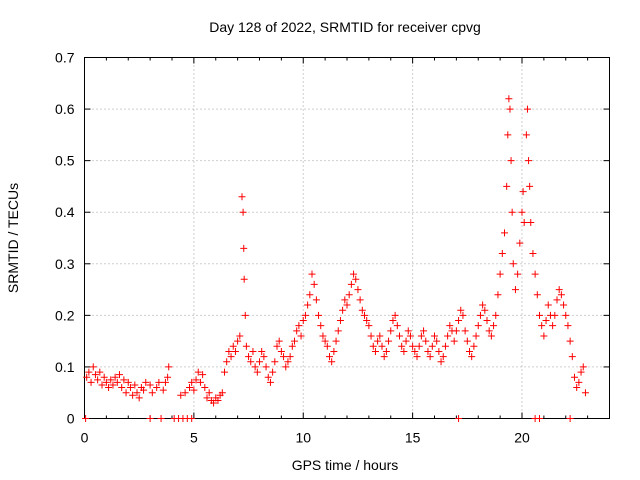  What do you see at coordinates (13, 238) in the screenshot?
I see `y-axis-label: SRMTID / TECUs` at bounding box center [13, 238].